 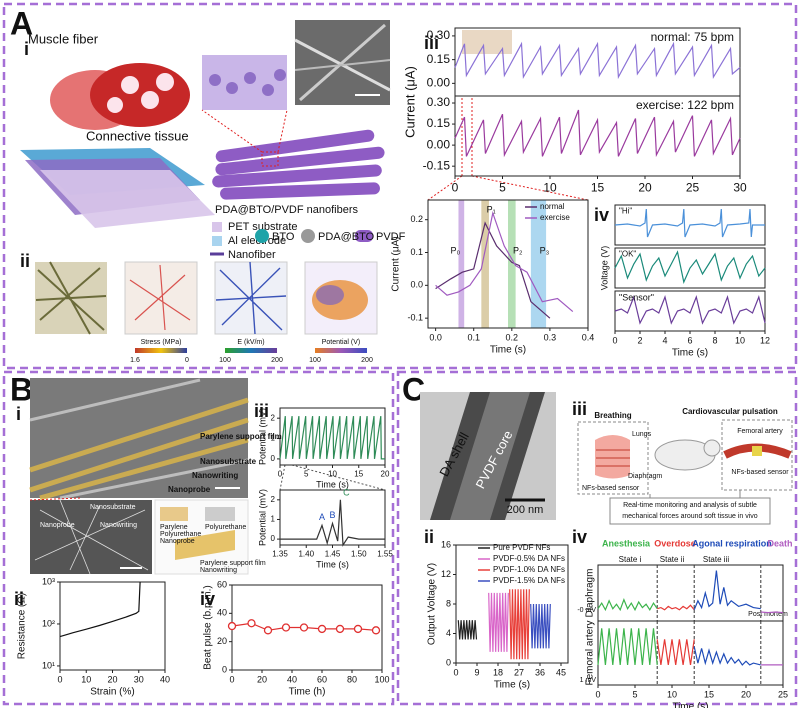 What do you see at coordinates (332, 515) in the screenshot?
I see `peak-label: B` at bounding box center [332, 515].